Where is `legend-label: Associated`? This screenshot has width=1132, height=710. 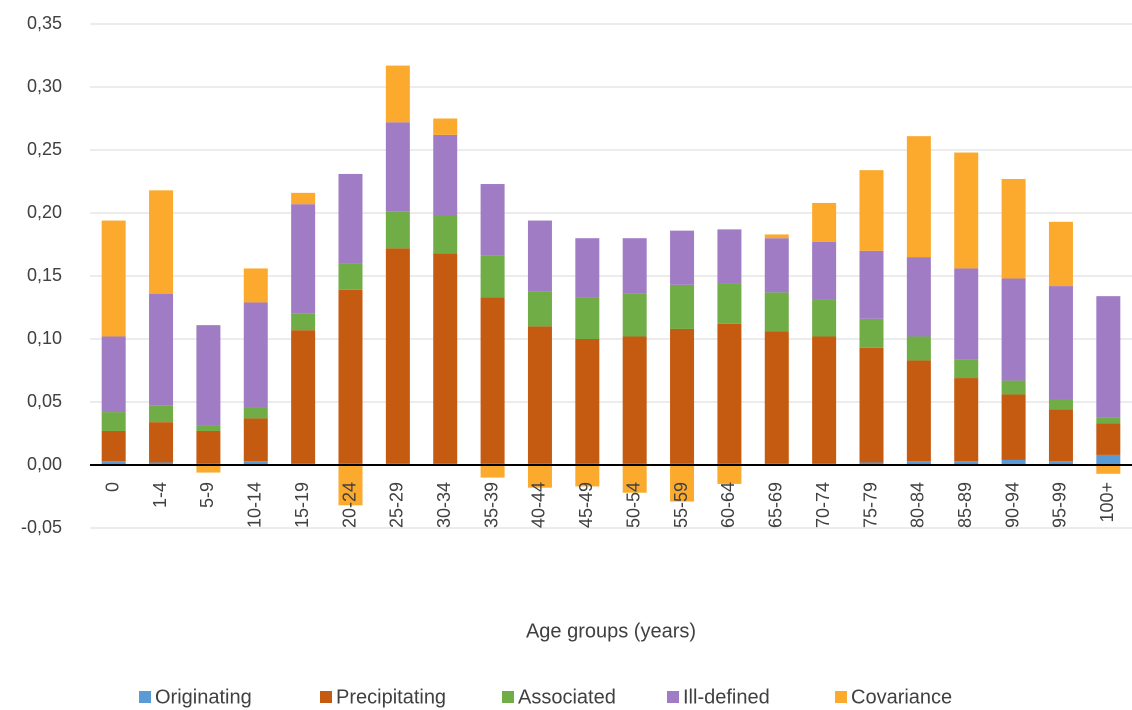 legend-label: Associated is located at coordinates (567, 697).